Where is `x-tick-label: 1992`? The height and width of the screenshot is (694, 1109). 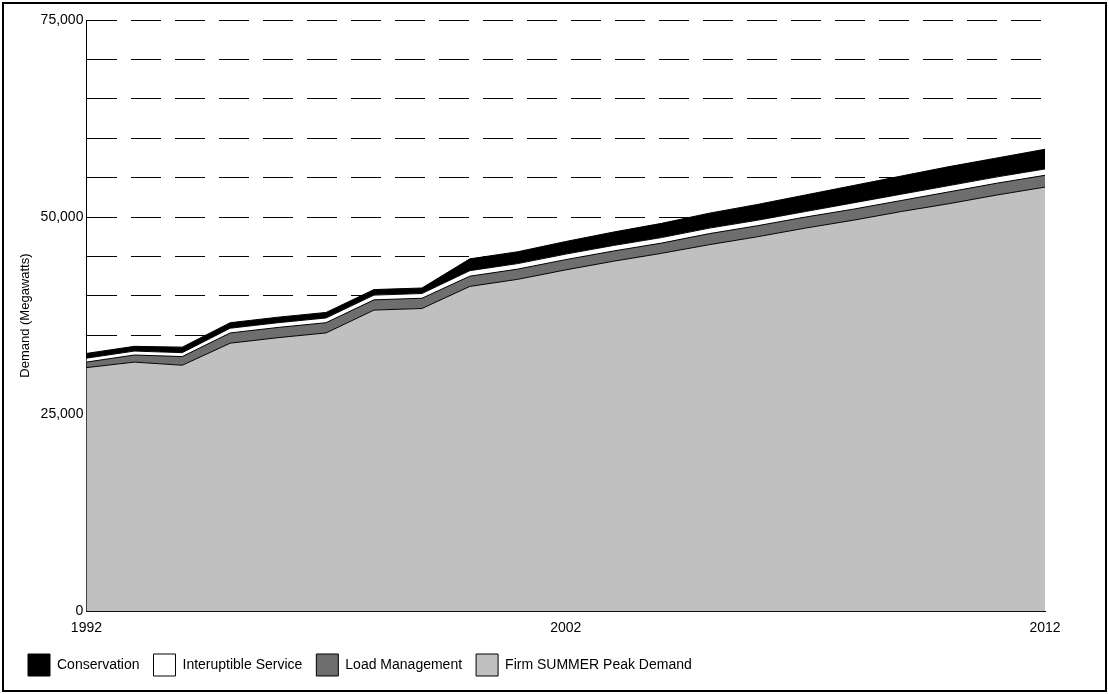 x-tick-label: 1992 is located at coordinates (86, 627).